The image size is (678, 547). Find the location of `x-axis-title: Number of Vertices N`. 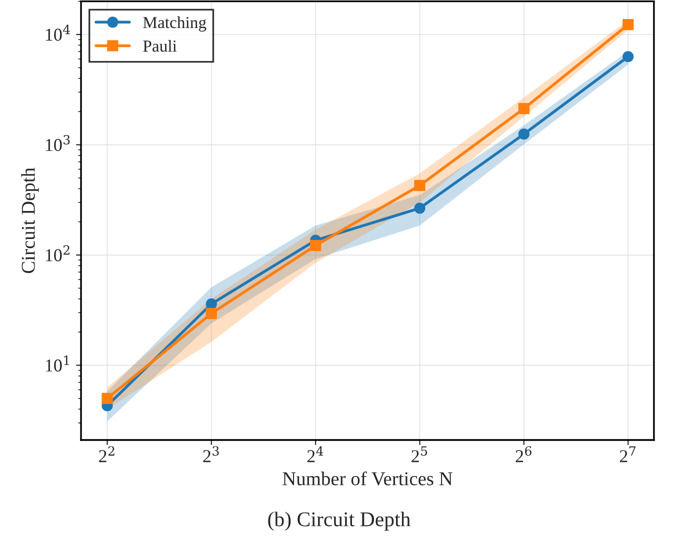

x-axis-title: Number of Vertices N is located at coordinates (367, 478).